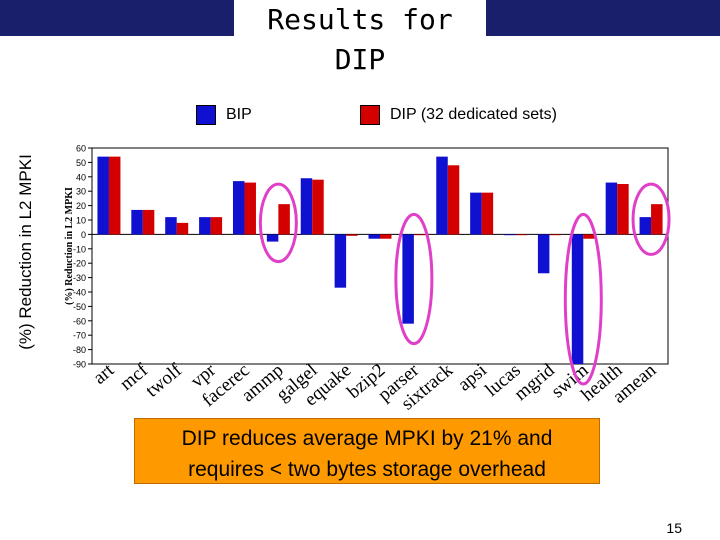 This screenshot has width=720, height=540. I want to click on y-tick-label: -90, so click(79, 365).